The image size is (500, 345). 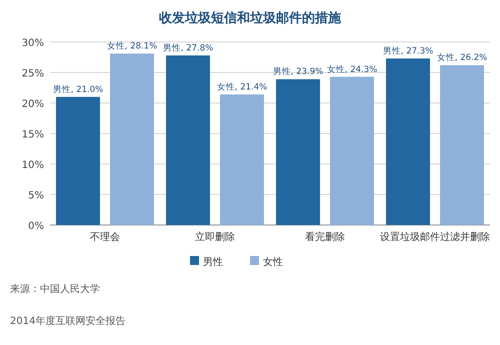 What do you see at coordinates (242, 86) in the screenshot?
I see `data-label: 女性, 21.4%` at bounding box center [242, 86].